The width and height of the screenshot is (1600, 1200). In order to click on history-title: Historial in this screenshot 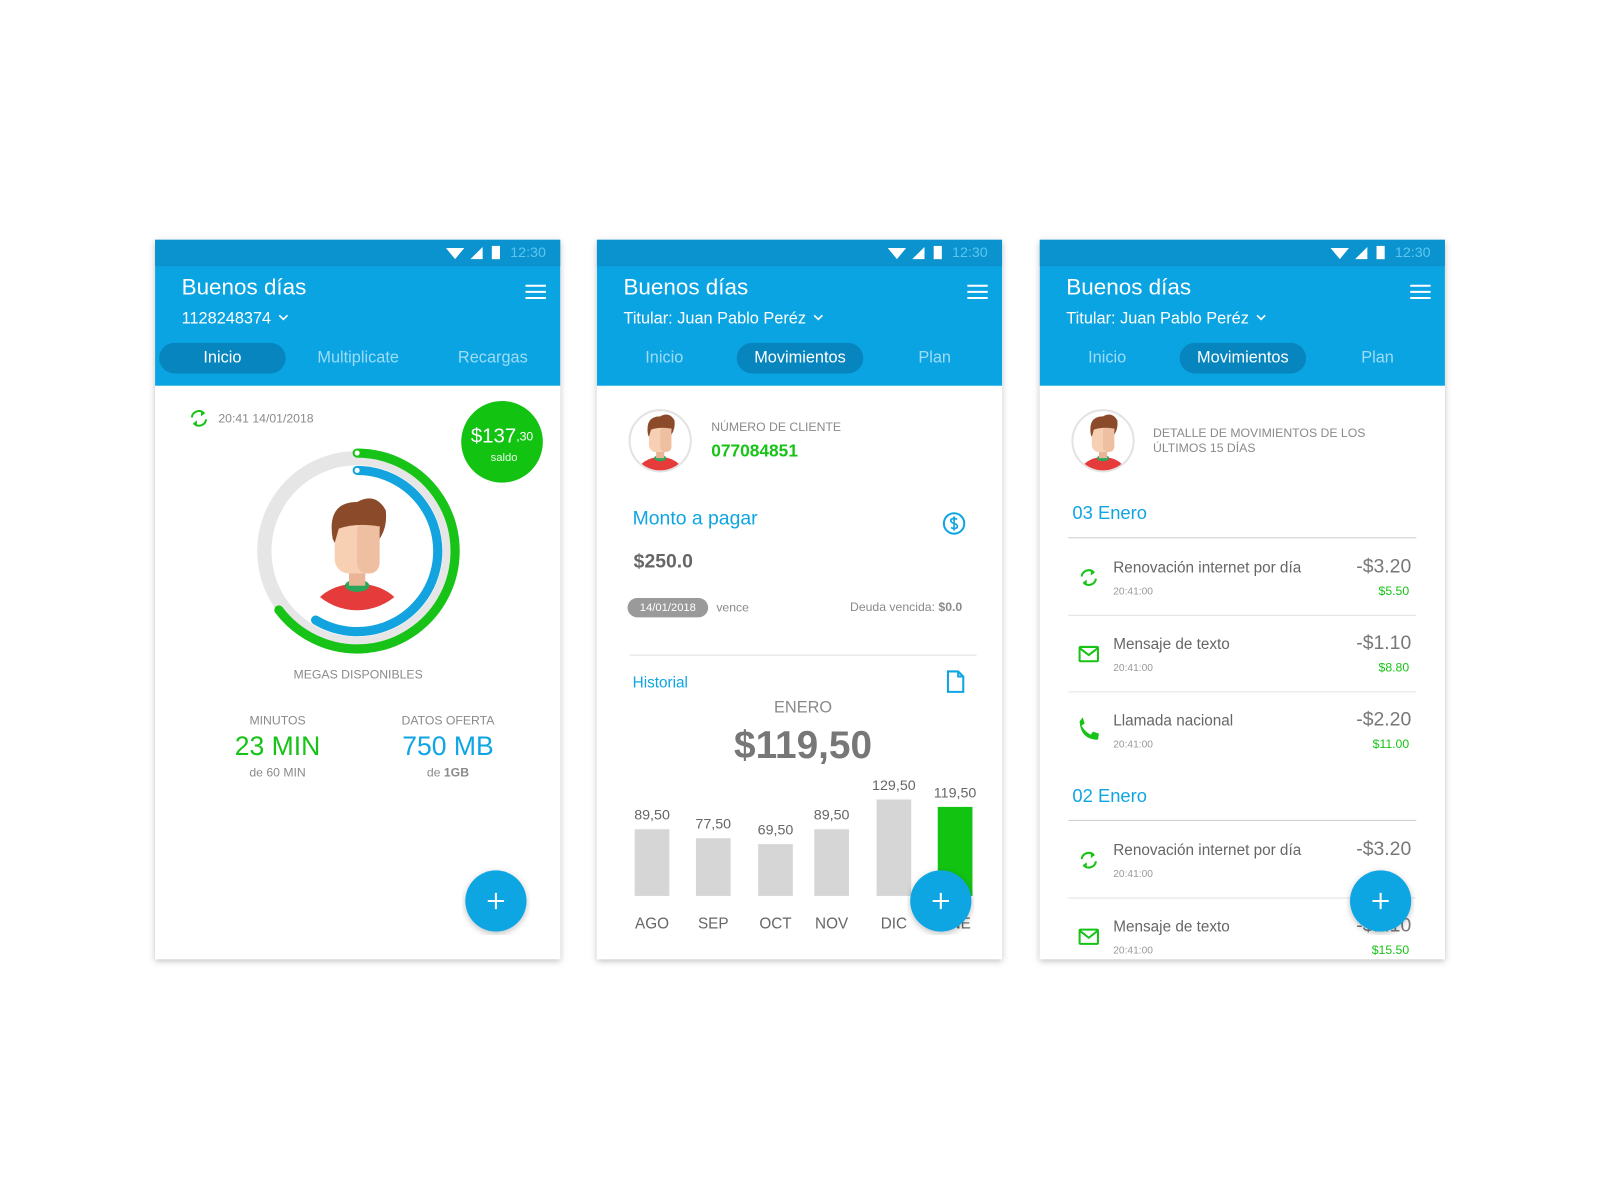, I will do `click(660, 683)`.